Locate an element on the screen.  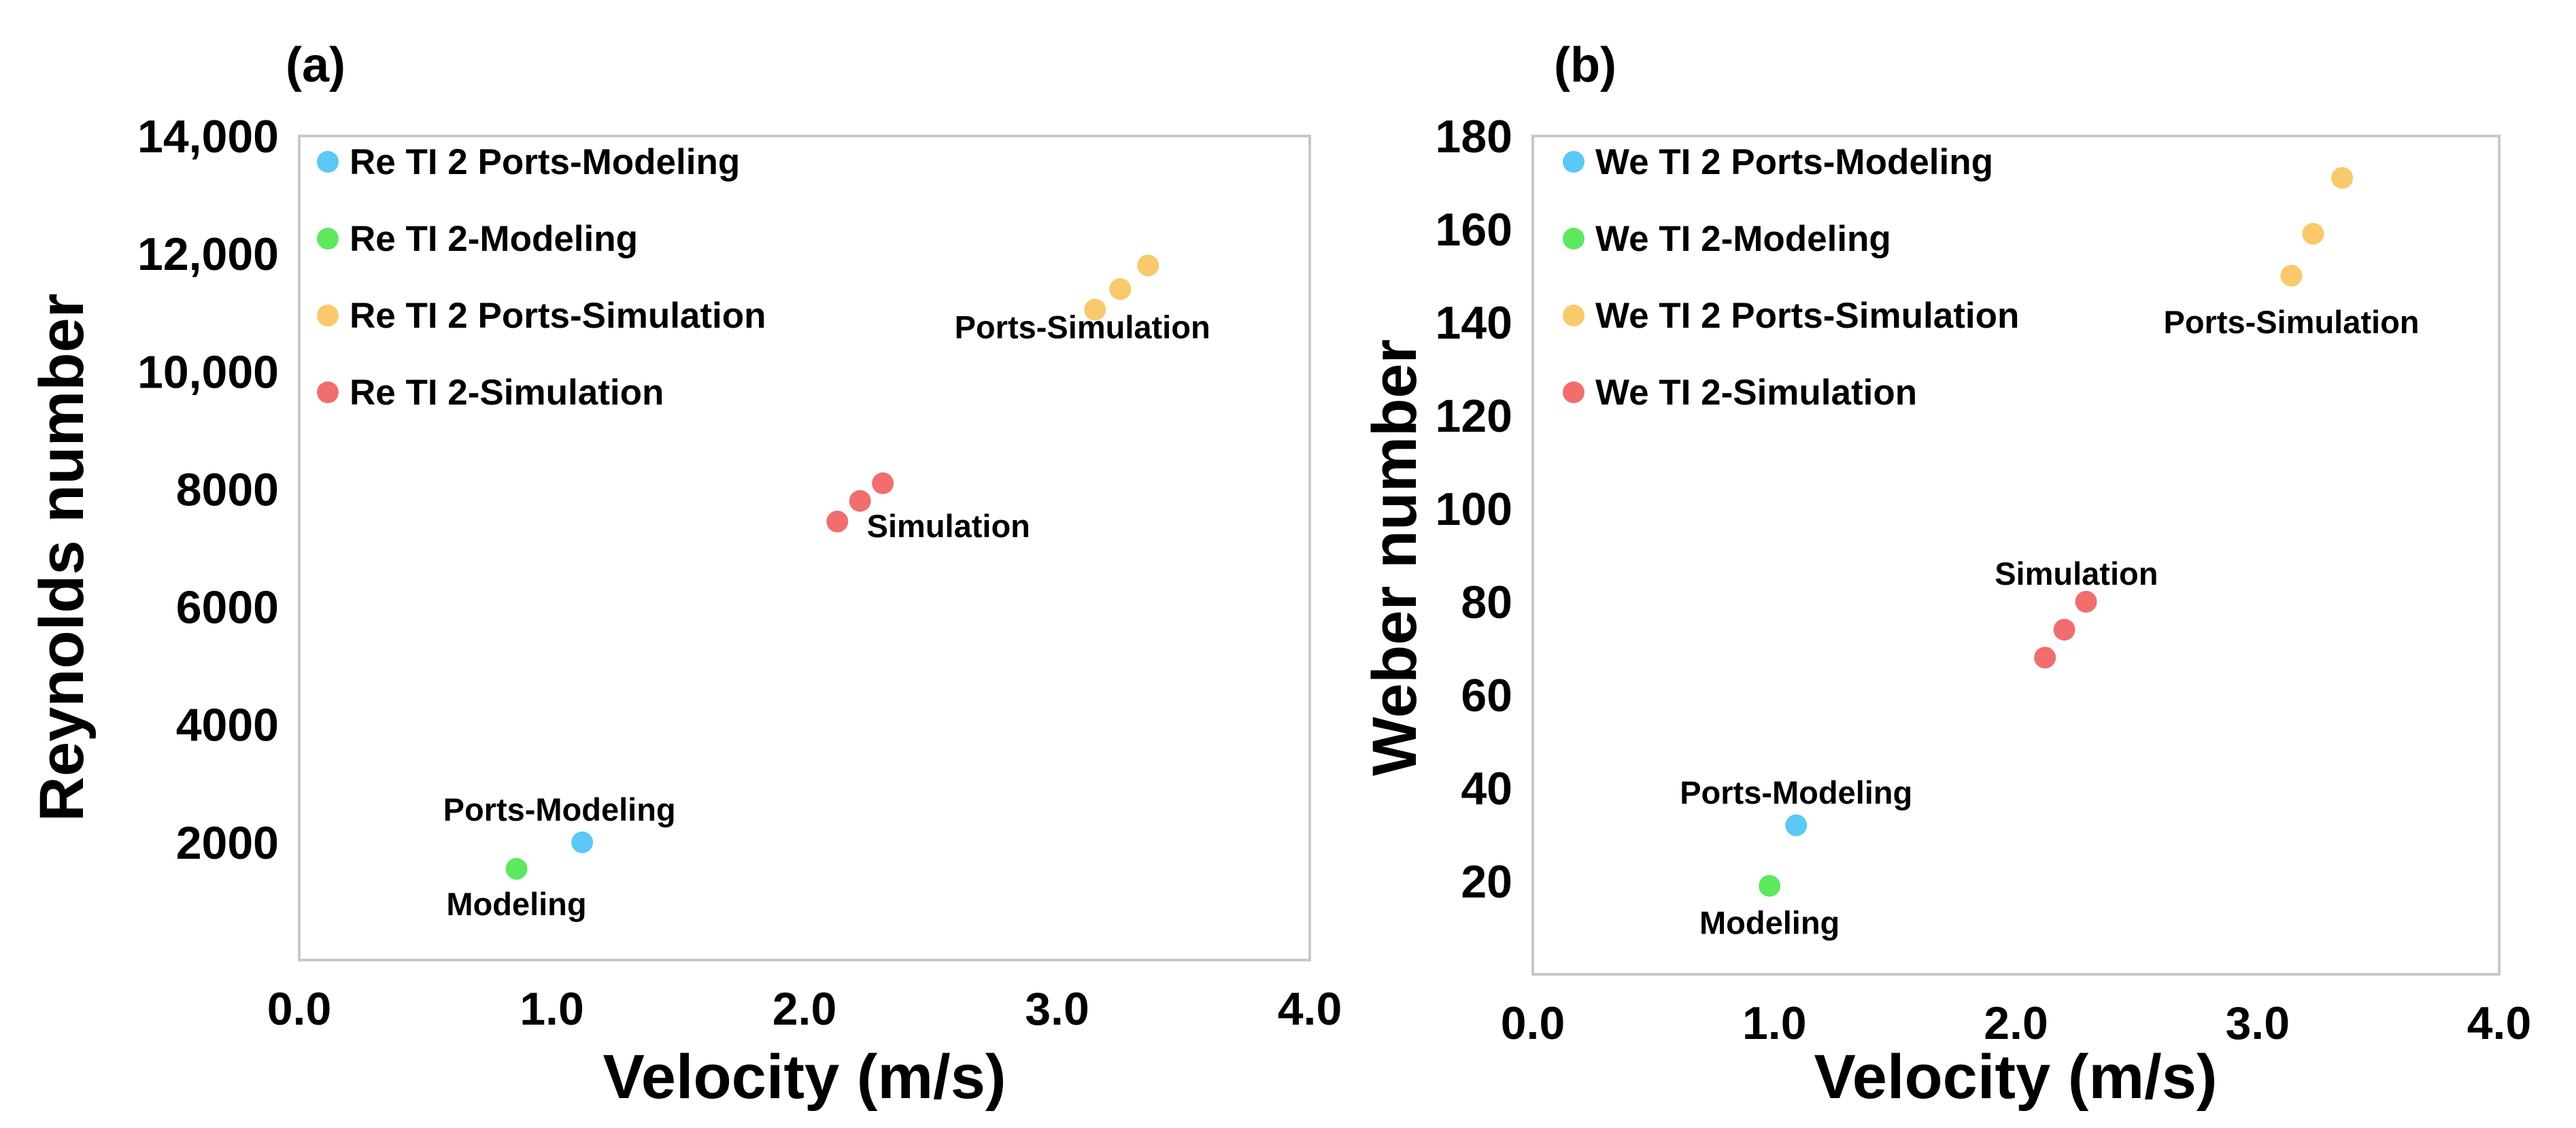
y-tick-label: 160 is located at coordinates (1474, 230).